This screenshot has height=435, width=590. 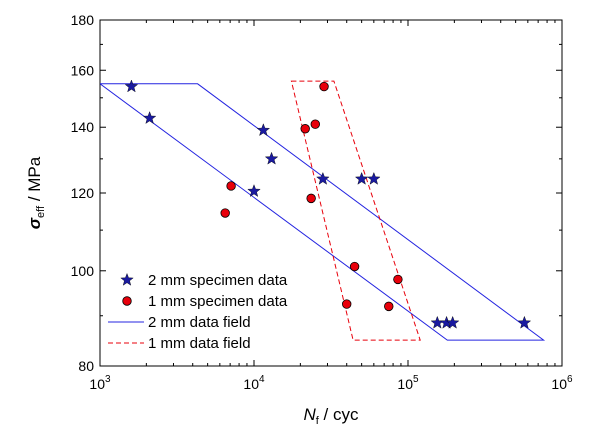 What do you see at coordinates (262, 379) in the screenshot?
I see `x-tick-exponent: 4` at bounding box center [262, 379].